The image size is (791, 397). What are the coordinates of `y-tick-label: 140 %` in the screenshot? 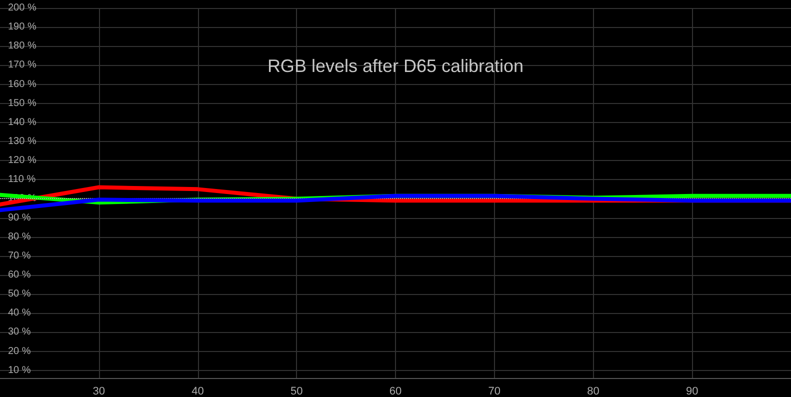 It's located at (22, 122).